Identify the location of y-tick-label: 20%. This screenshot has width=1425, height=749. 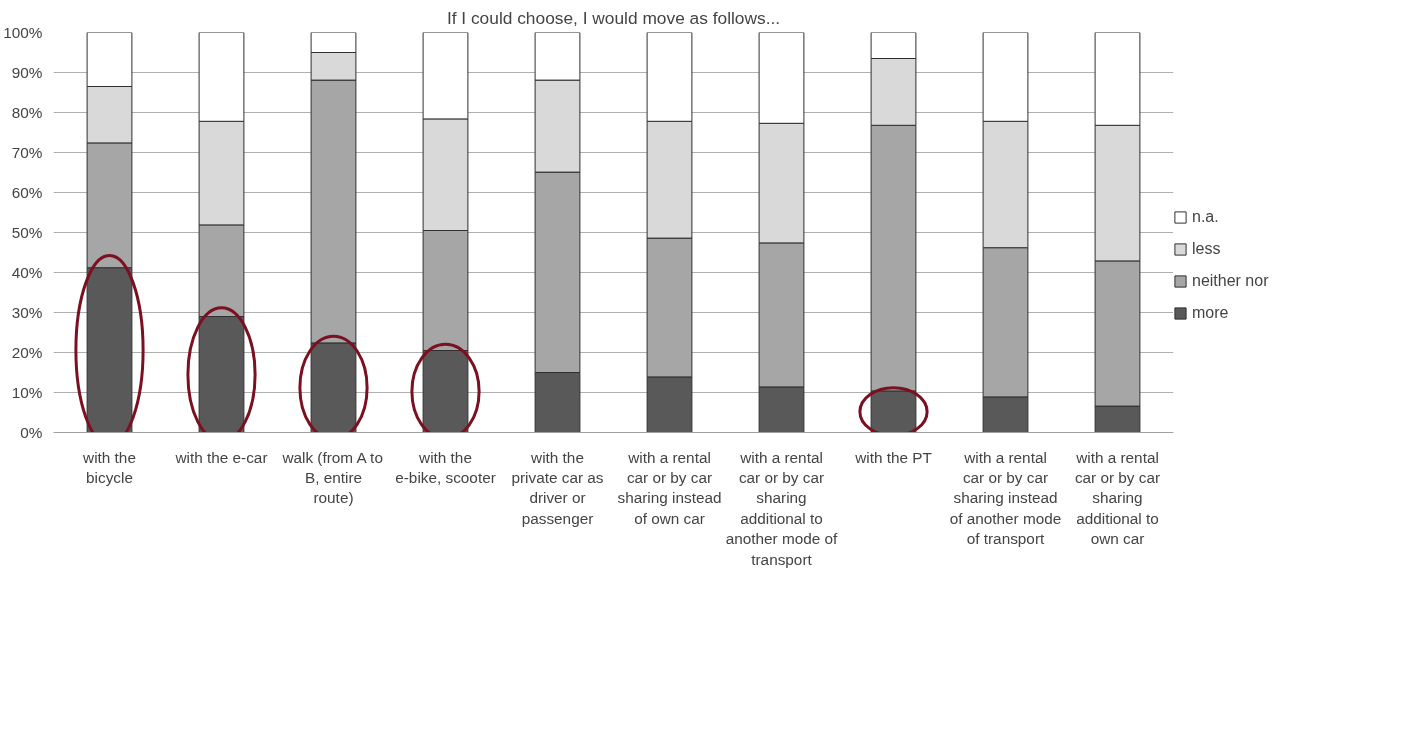
(27, 352).